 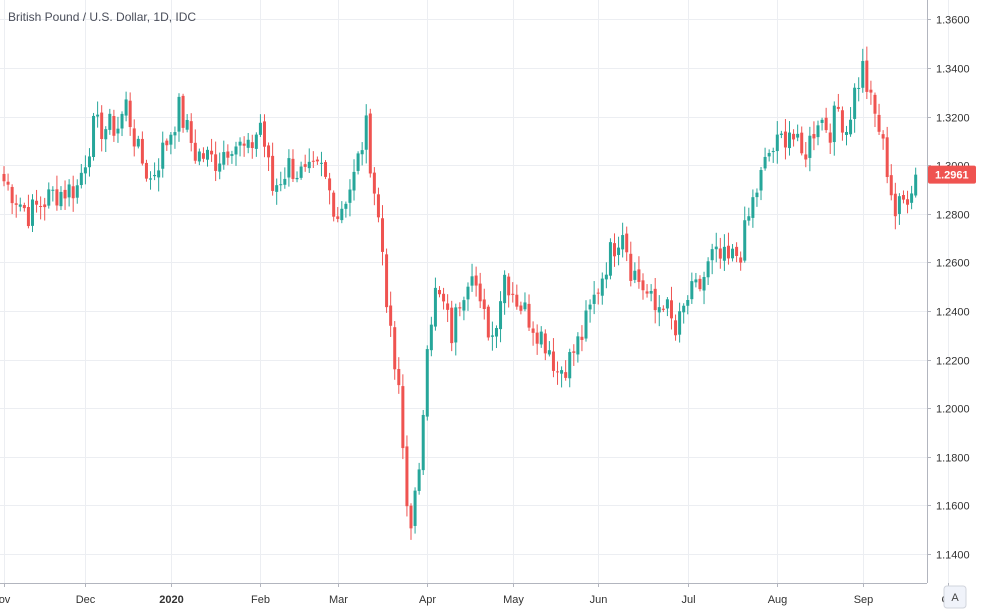 I want to click on x-tick-label: Dec, so click(x=86, y=600).